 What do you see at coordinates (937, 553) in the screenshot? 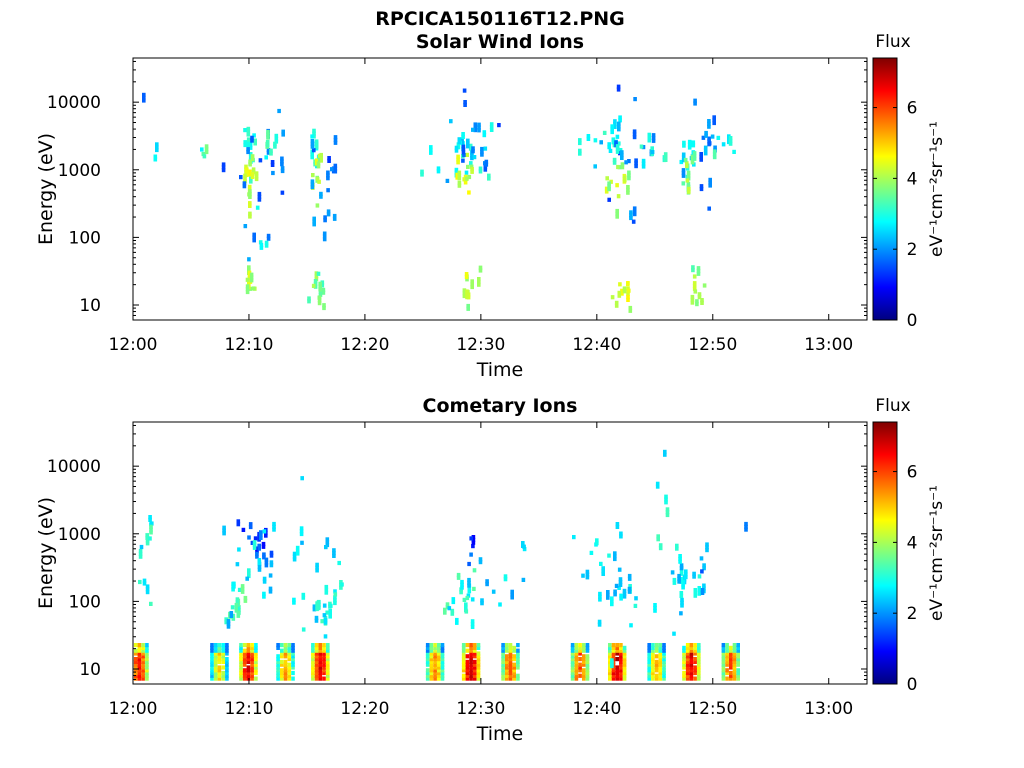
I see `colorbar-label: eV⁻¹cm⁻²sr⁻¹s⁻¹` at bounding box center [937, 553].